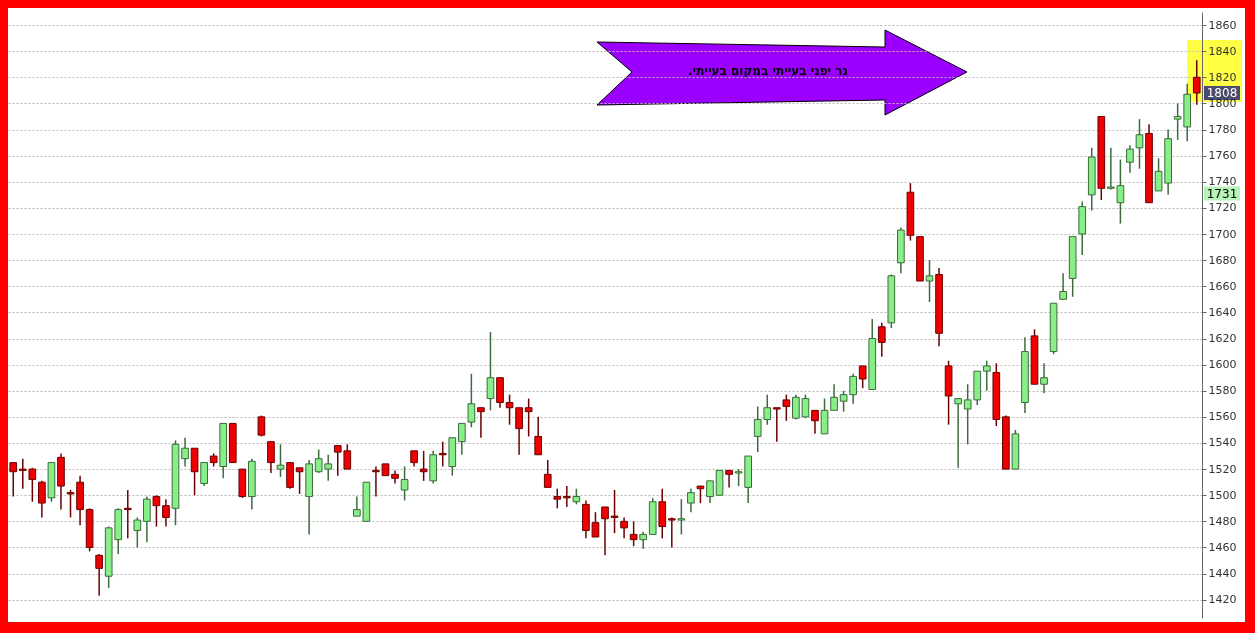  Describe the element at coordinates (1222, 130) in the screenshot. I see `y-tick-label: 1780` at that location.